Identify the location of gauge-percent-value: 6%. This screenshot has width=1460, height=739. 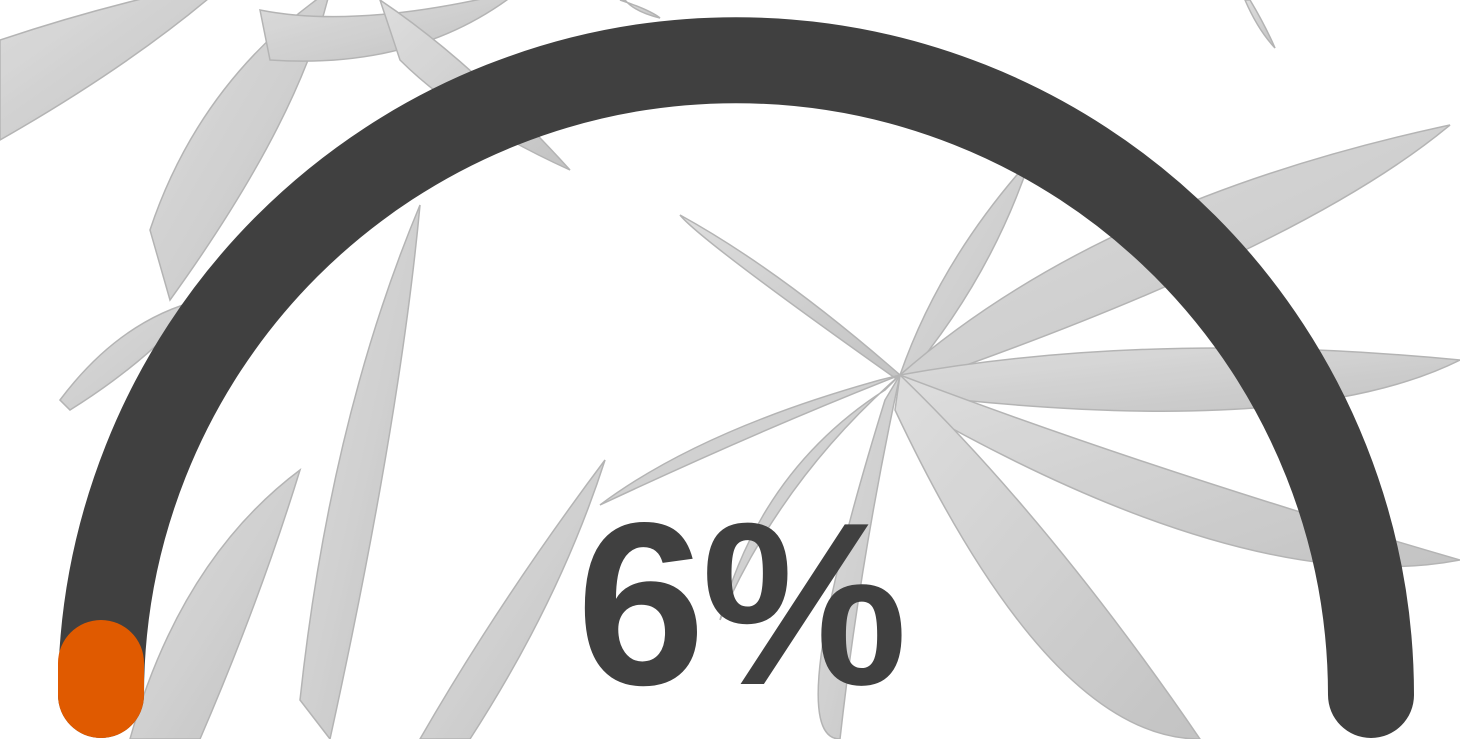
(740, 605).